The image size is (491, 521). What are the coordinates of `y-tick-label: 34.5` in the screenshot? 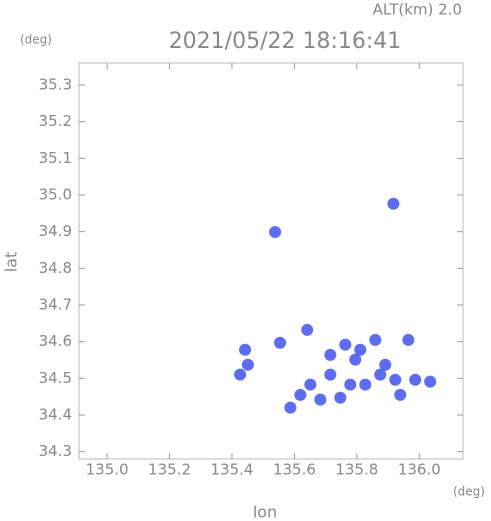 It's located at (55, 378).